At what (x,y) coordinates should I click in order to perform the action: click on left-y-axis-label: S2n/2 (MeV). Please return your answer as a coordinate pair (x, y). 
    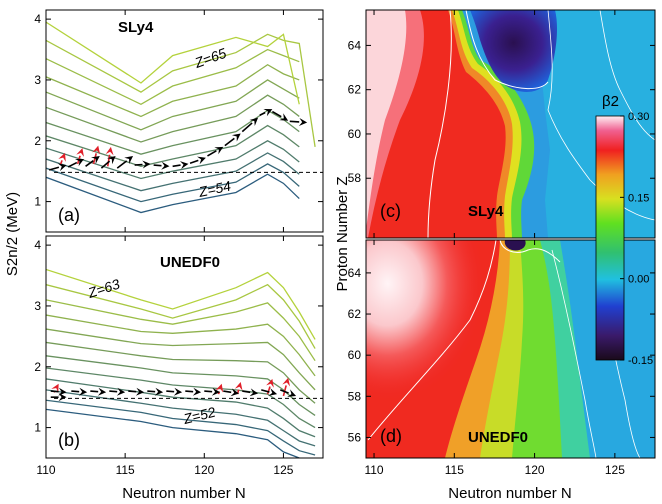
    Looking at the image, I should click on (12, 234).